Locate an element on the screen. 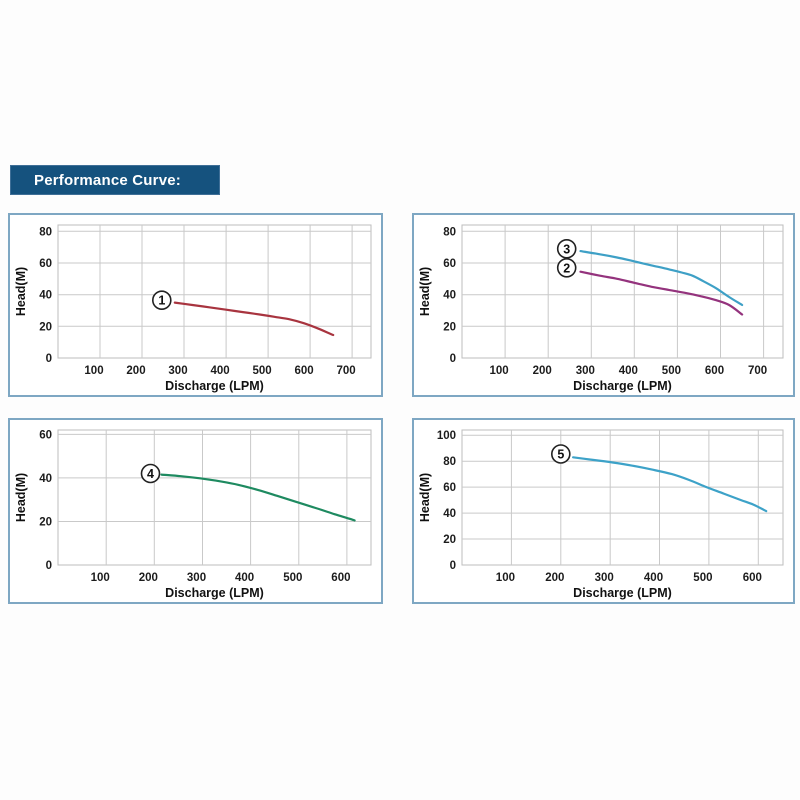 The width and height of the screenshot is (800, 800). performance-curve-header: Performance Curve: is located at coordinates (115, 180).